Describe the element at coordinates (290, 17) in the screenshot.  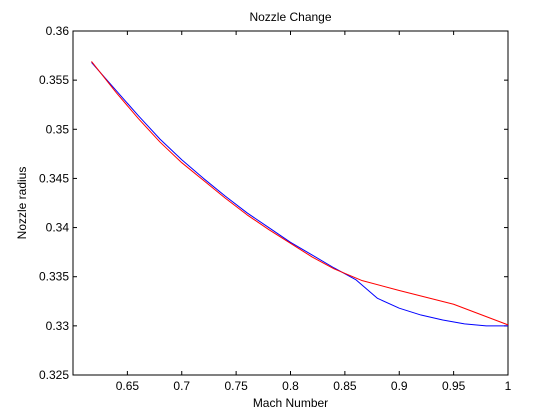
I see `chart-title: Nozzle Change` at that location.